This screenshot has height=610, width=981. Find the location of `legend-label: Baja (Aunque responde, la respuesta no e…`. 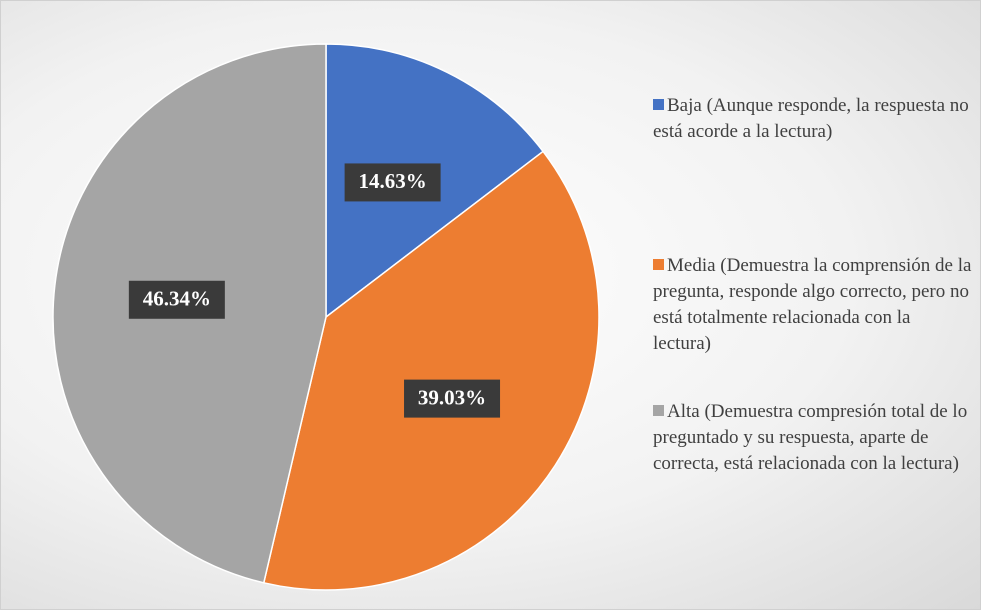

legend-label: Baja (Aunque responde, la respuesta no e… is located at coordinates (811, 118).